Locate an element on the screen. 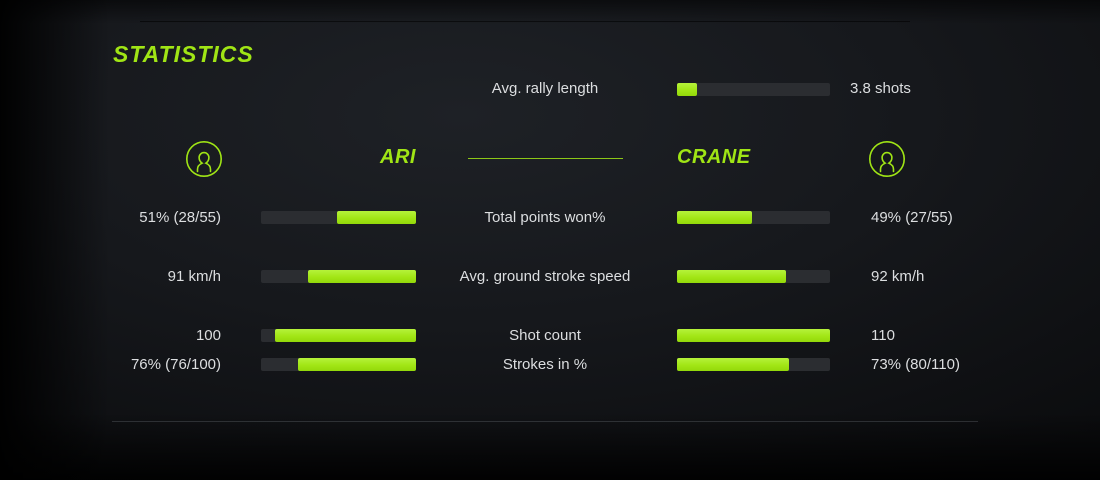 This screenshot has width=1100, height=480. rally-length-bar is located at coordinates (753, 89).